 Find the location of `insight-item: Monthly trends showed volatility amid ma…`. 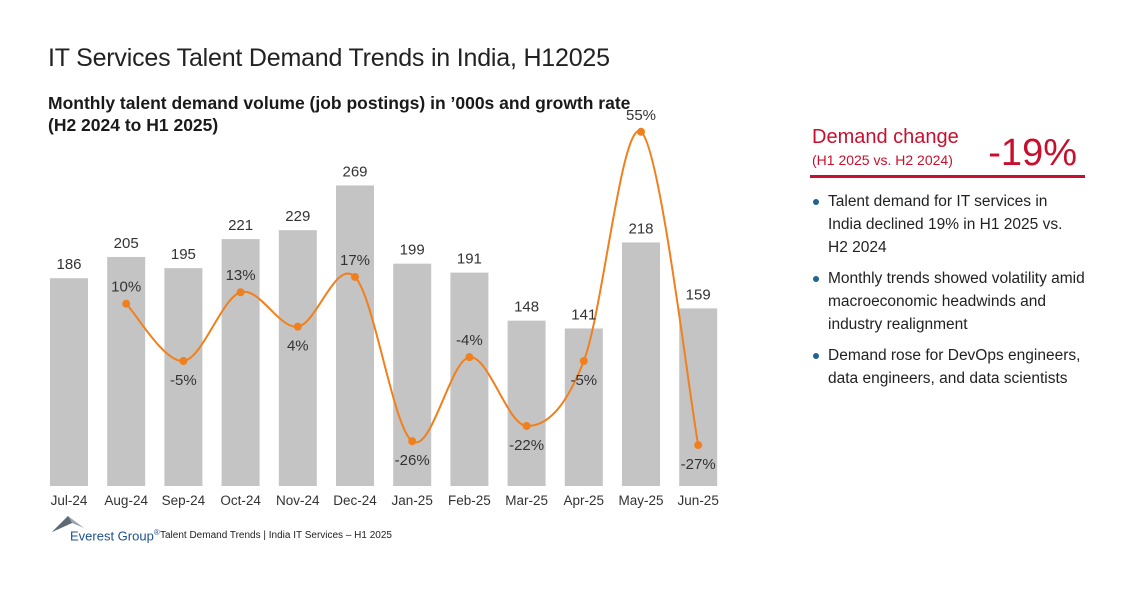

insight-item: Monthly trends showed volatility amid ma… is located at coordinates (947, 301).